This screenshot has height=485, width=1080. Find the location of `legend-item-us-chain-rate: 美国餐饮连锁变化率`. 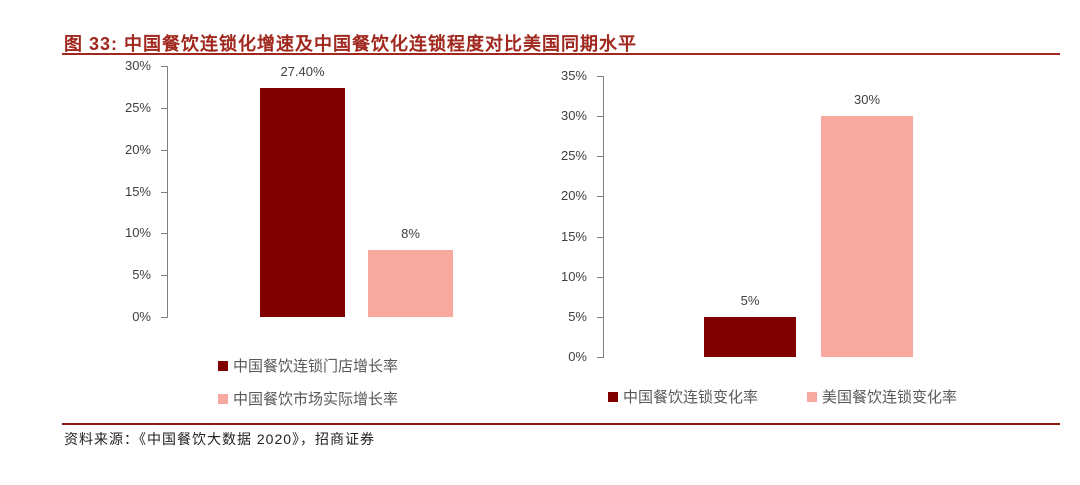

legend-item-us-chain-rate: 美国餐饮连锁变化率 is located at coordinates (882, 396).